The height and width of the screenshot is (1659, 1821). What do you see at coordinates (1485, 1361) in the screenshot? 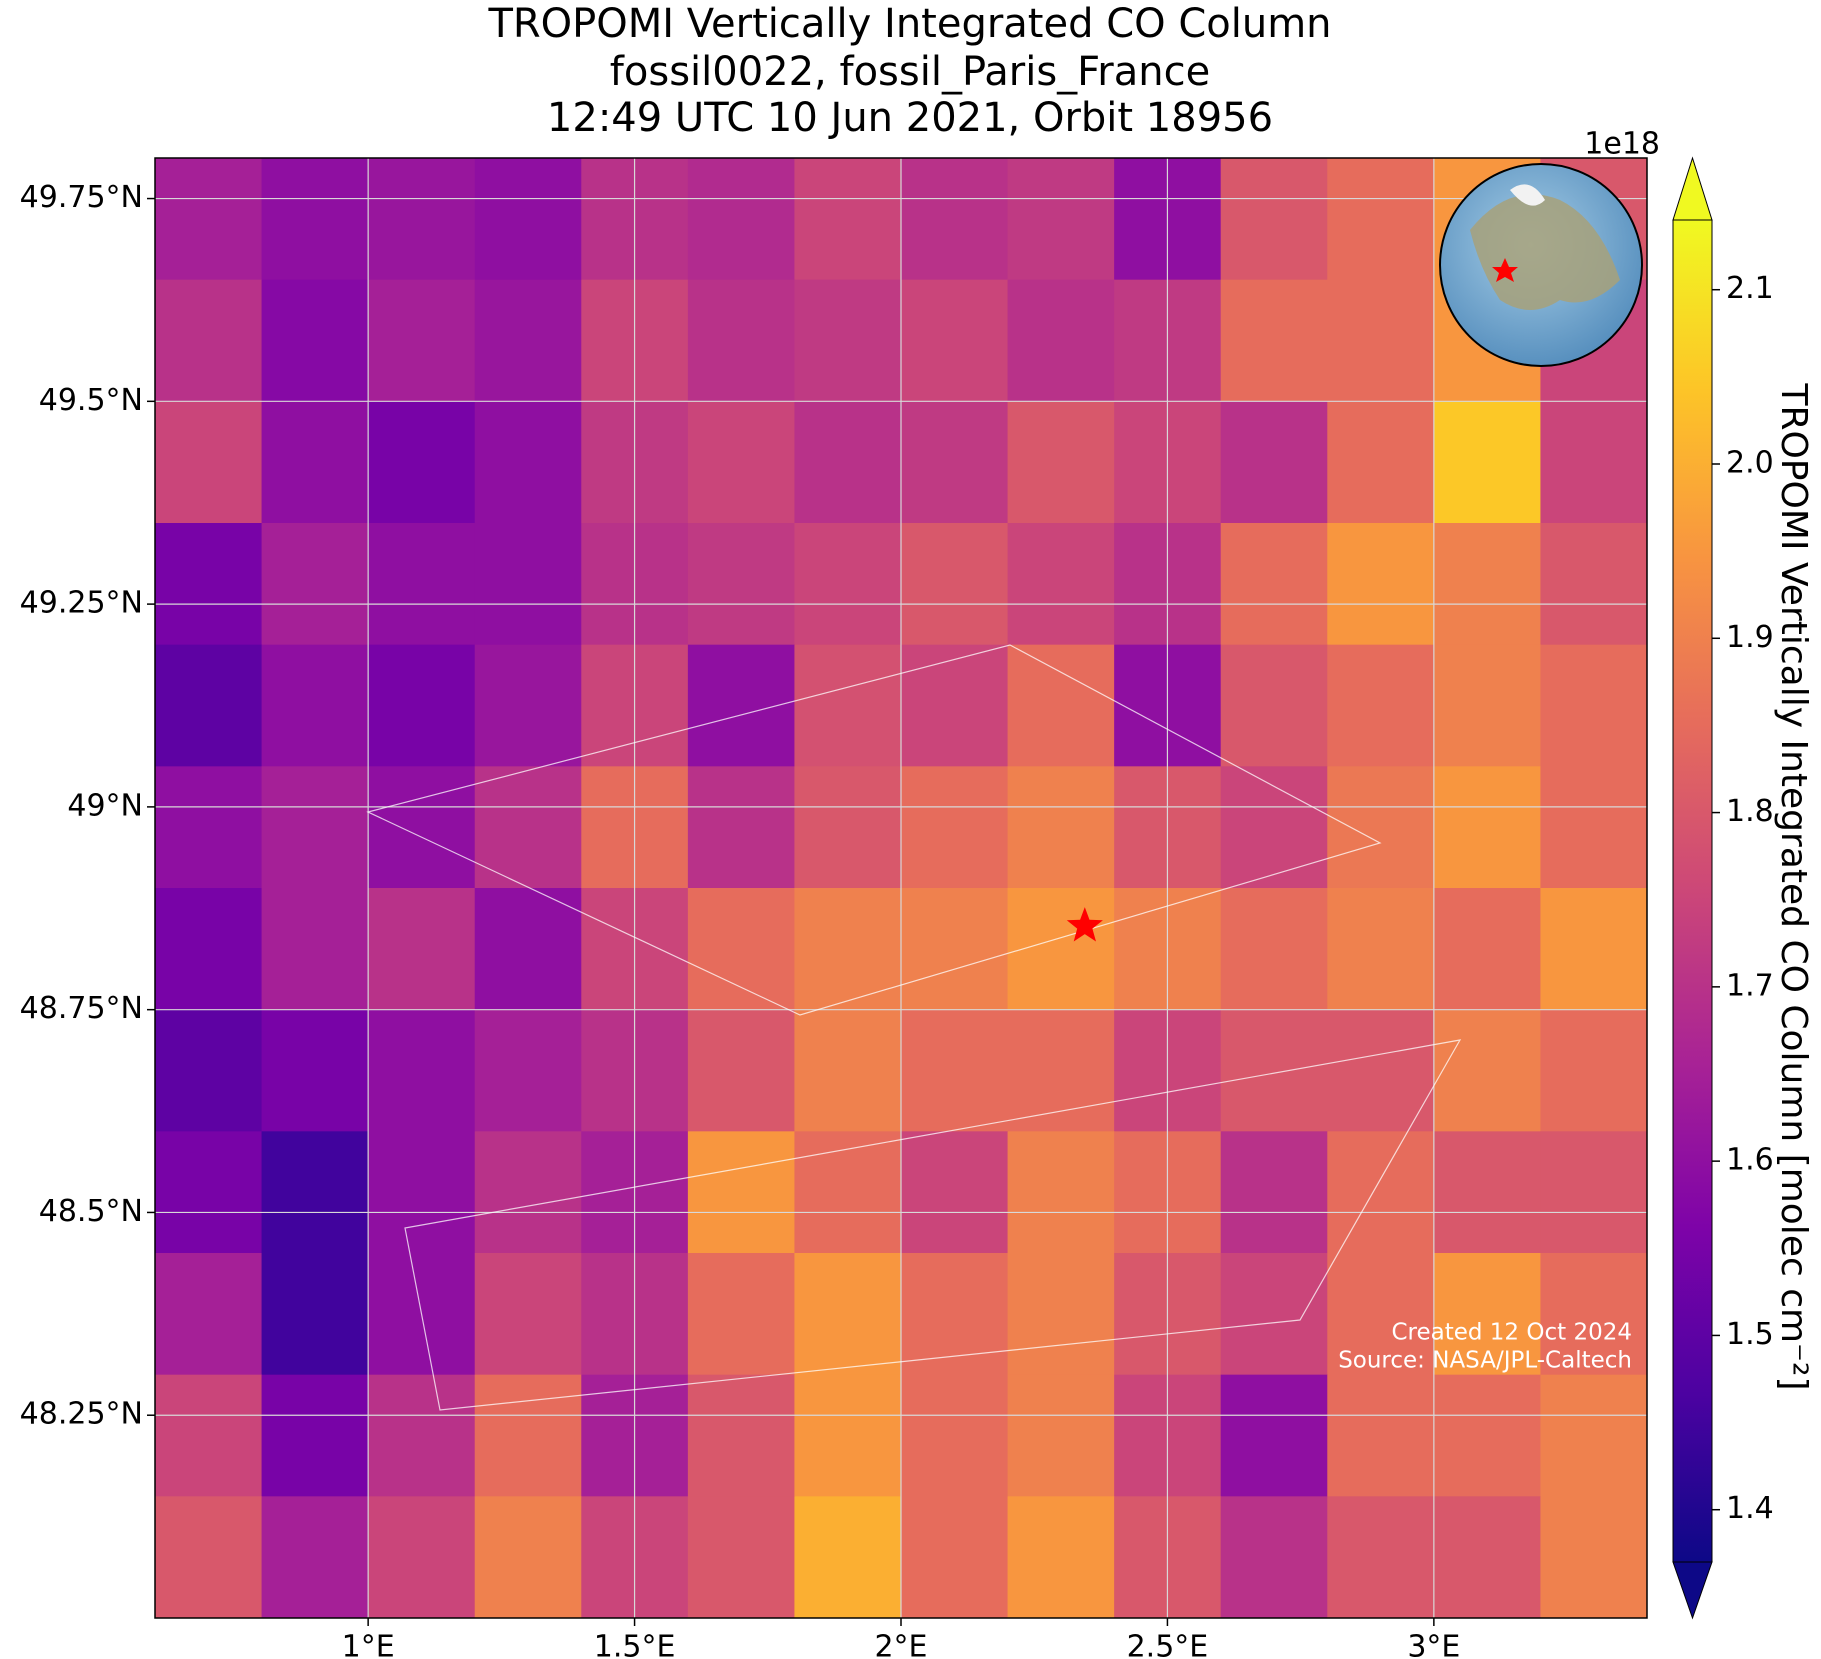
I see `credit: Source: NASA/JPL-Caltech` at bounding box center [1485, 1361].